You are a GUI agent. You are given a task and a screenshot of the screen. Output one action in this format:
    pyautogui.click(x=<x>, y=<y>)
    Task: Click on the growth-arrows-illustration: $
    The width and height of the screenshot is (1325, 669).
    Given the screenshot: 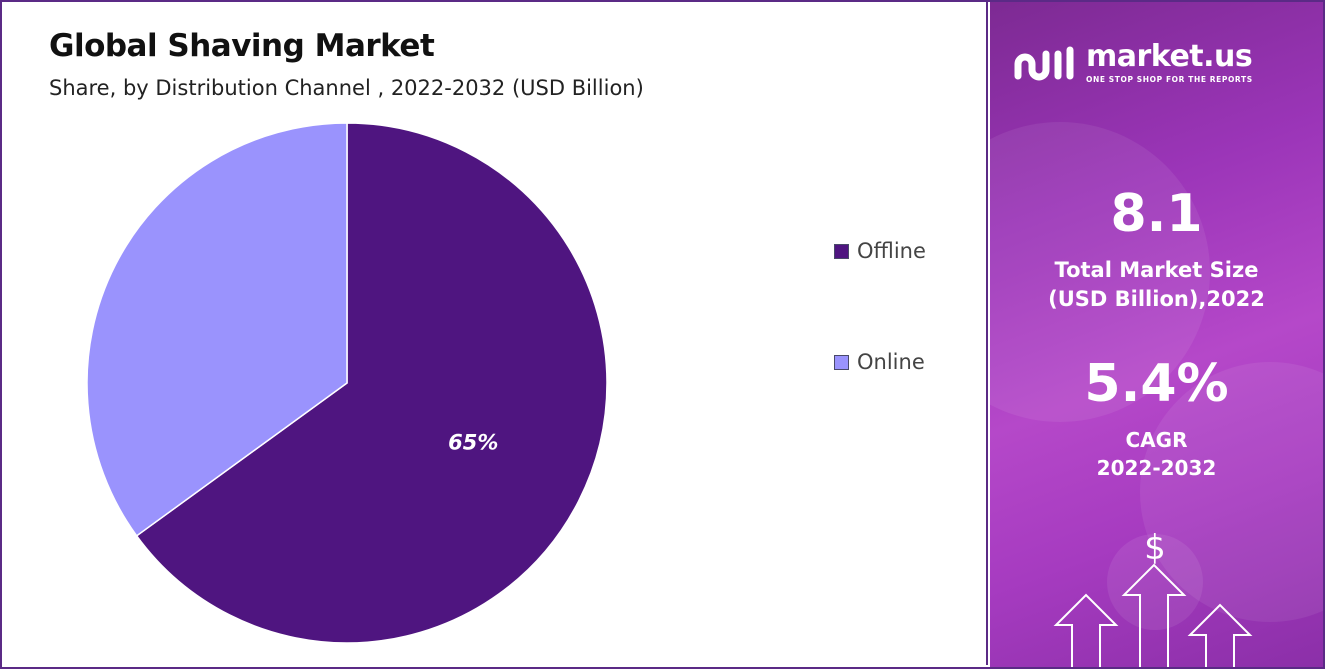 What is the action you would take?
    pyautogui.click(x=1153, y=597)
    